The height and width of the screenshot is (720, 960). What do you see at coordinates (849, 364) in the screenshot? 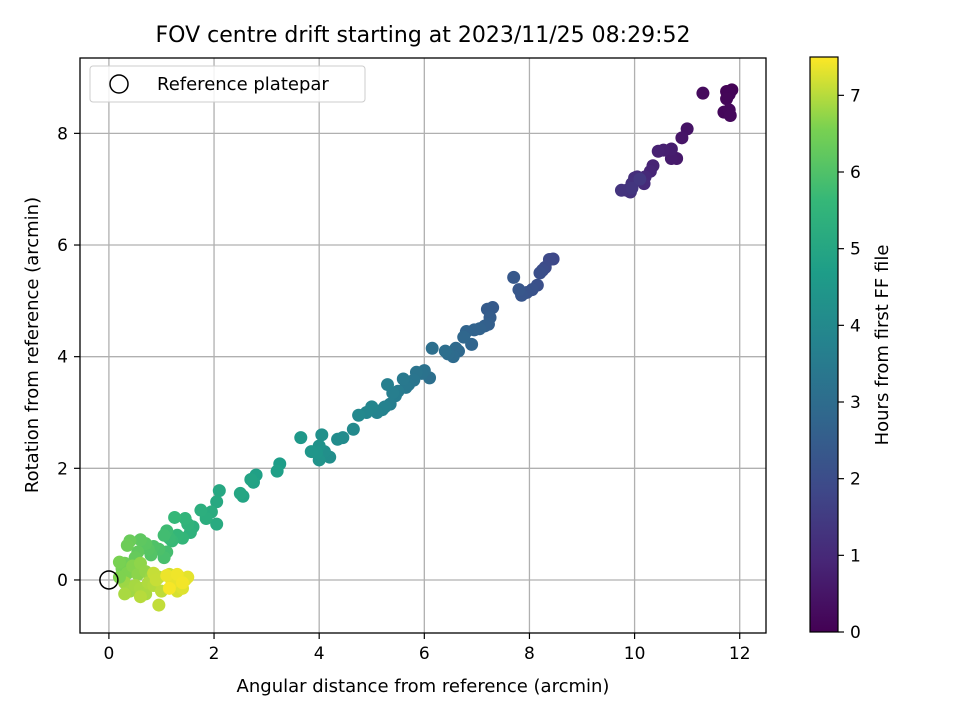
I see `colorbar-ticks: 0 1 2 3 4 5 6 7` at bounding box center [849, 364].